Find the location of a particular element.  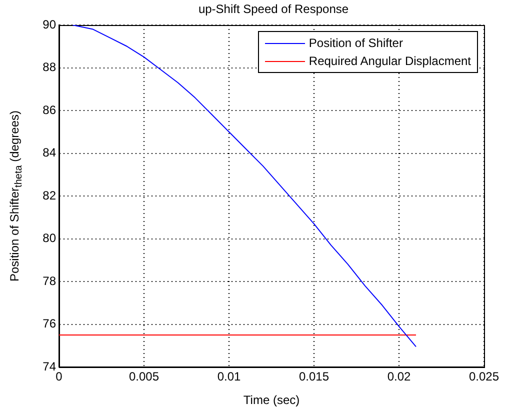

legend-label: Position of Shifter is located at coordinates (355, 43).